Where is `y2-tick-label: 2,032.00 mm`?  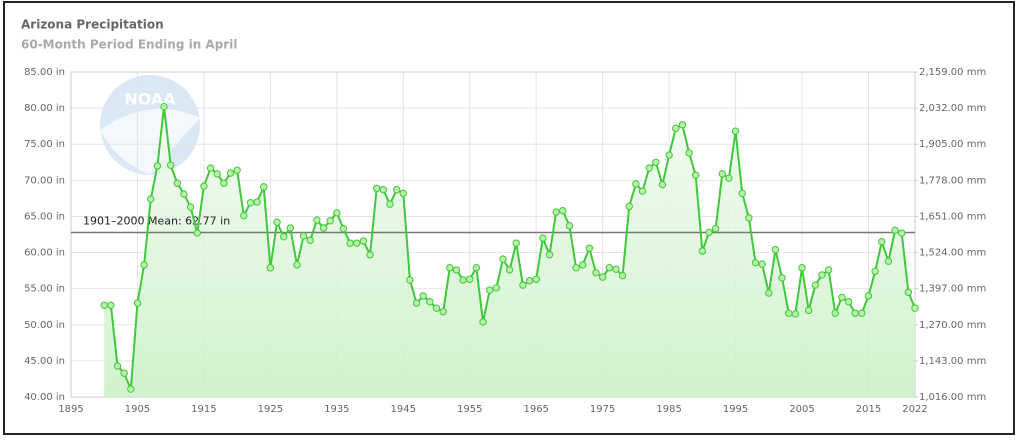
y2-tick-label: 2,032.00 mm is located at coordinates (952, 108).